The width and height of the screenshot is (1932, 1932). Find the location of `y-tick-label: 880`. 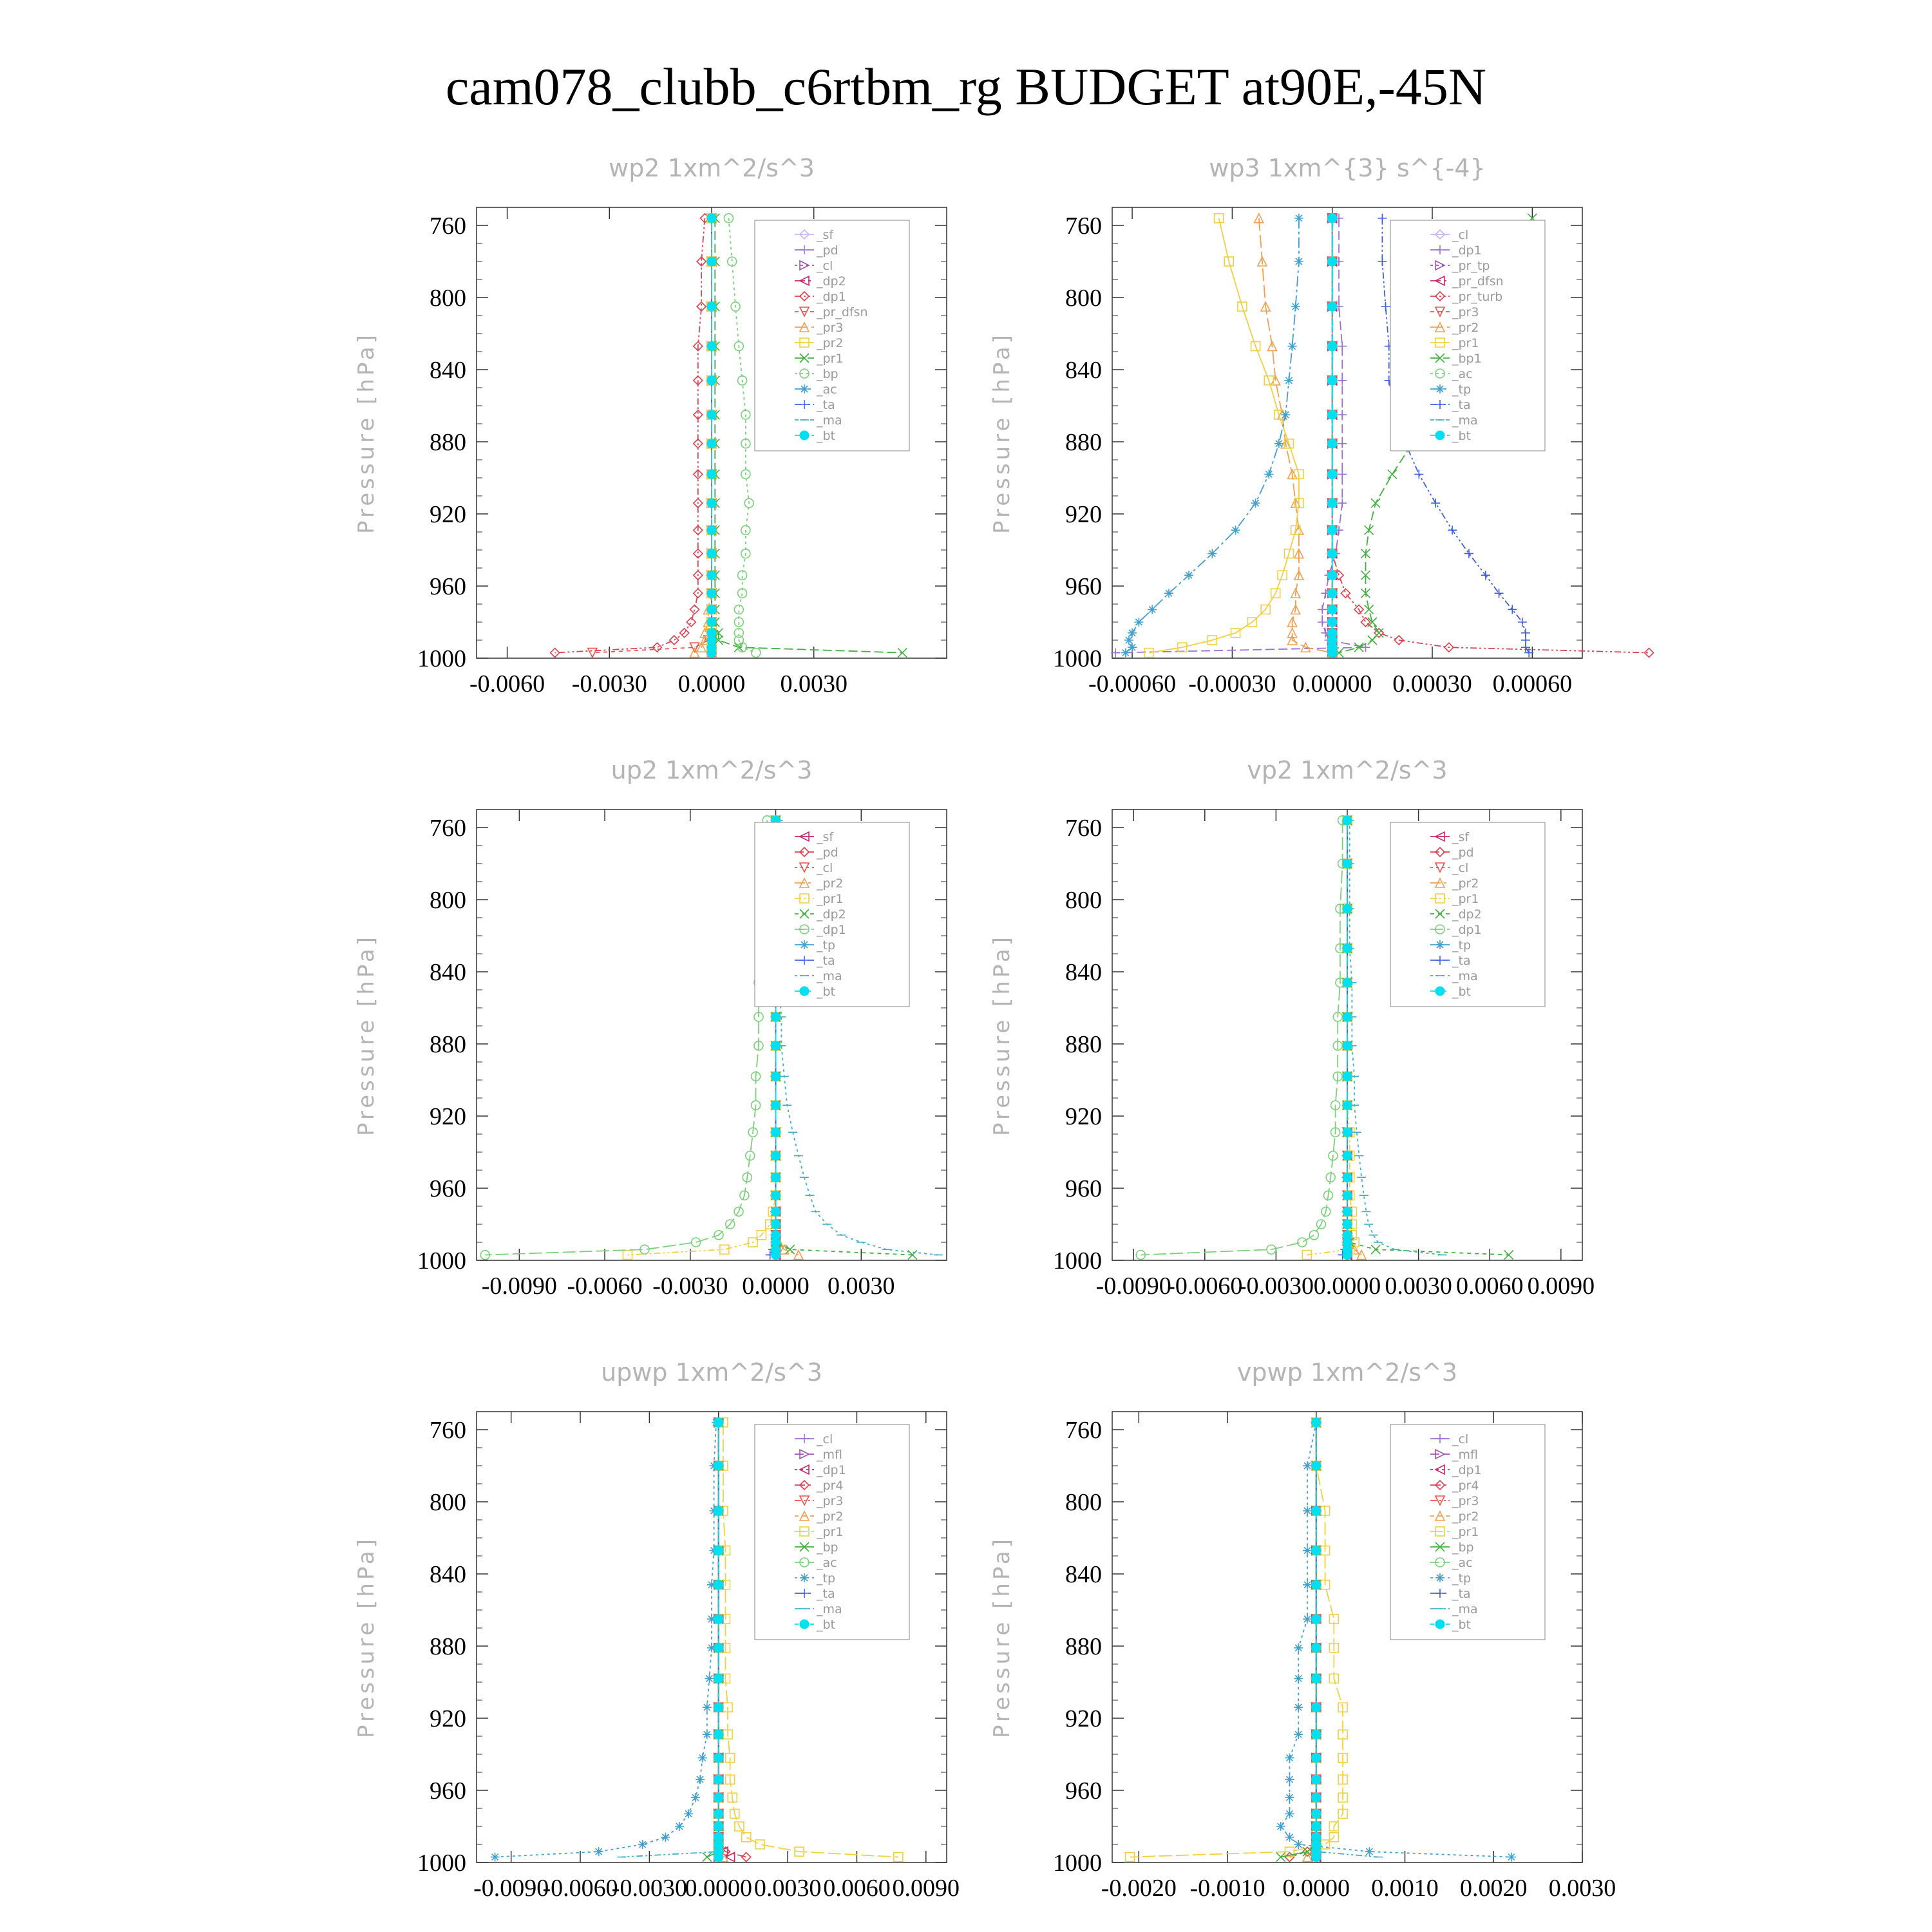

y-tick-label: 880 is located at coordinates (1083, 1646).